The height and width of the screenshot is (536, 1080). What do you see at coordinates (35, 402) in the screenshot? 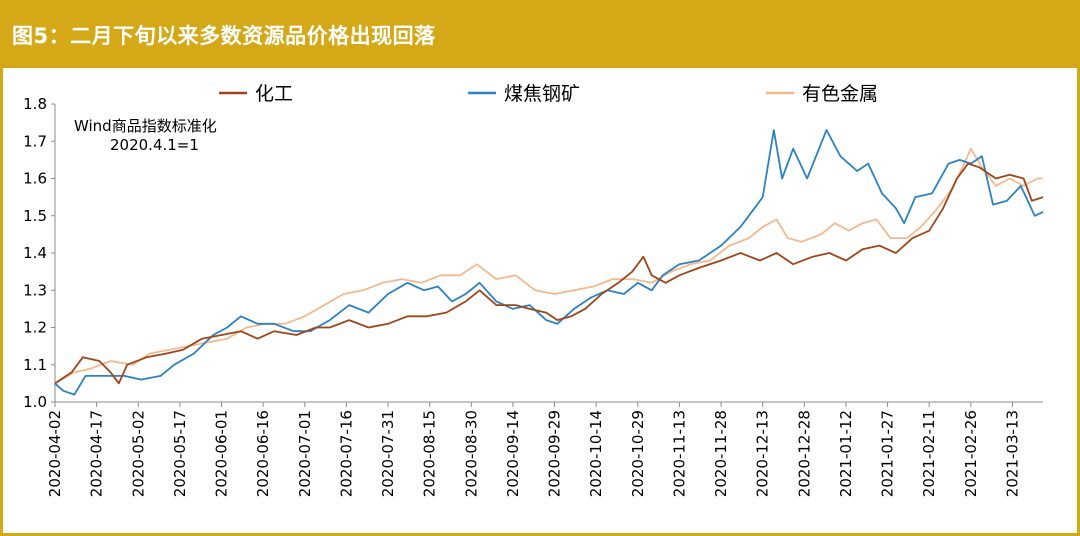
I see `y-tick-label: 1.0` at bounding box center [35, 402].